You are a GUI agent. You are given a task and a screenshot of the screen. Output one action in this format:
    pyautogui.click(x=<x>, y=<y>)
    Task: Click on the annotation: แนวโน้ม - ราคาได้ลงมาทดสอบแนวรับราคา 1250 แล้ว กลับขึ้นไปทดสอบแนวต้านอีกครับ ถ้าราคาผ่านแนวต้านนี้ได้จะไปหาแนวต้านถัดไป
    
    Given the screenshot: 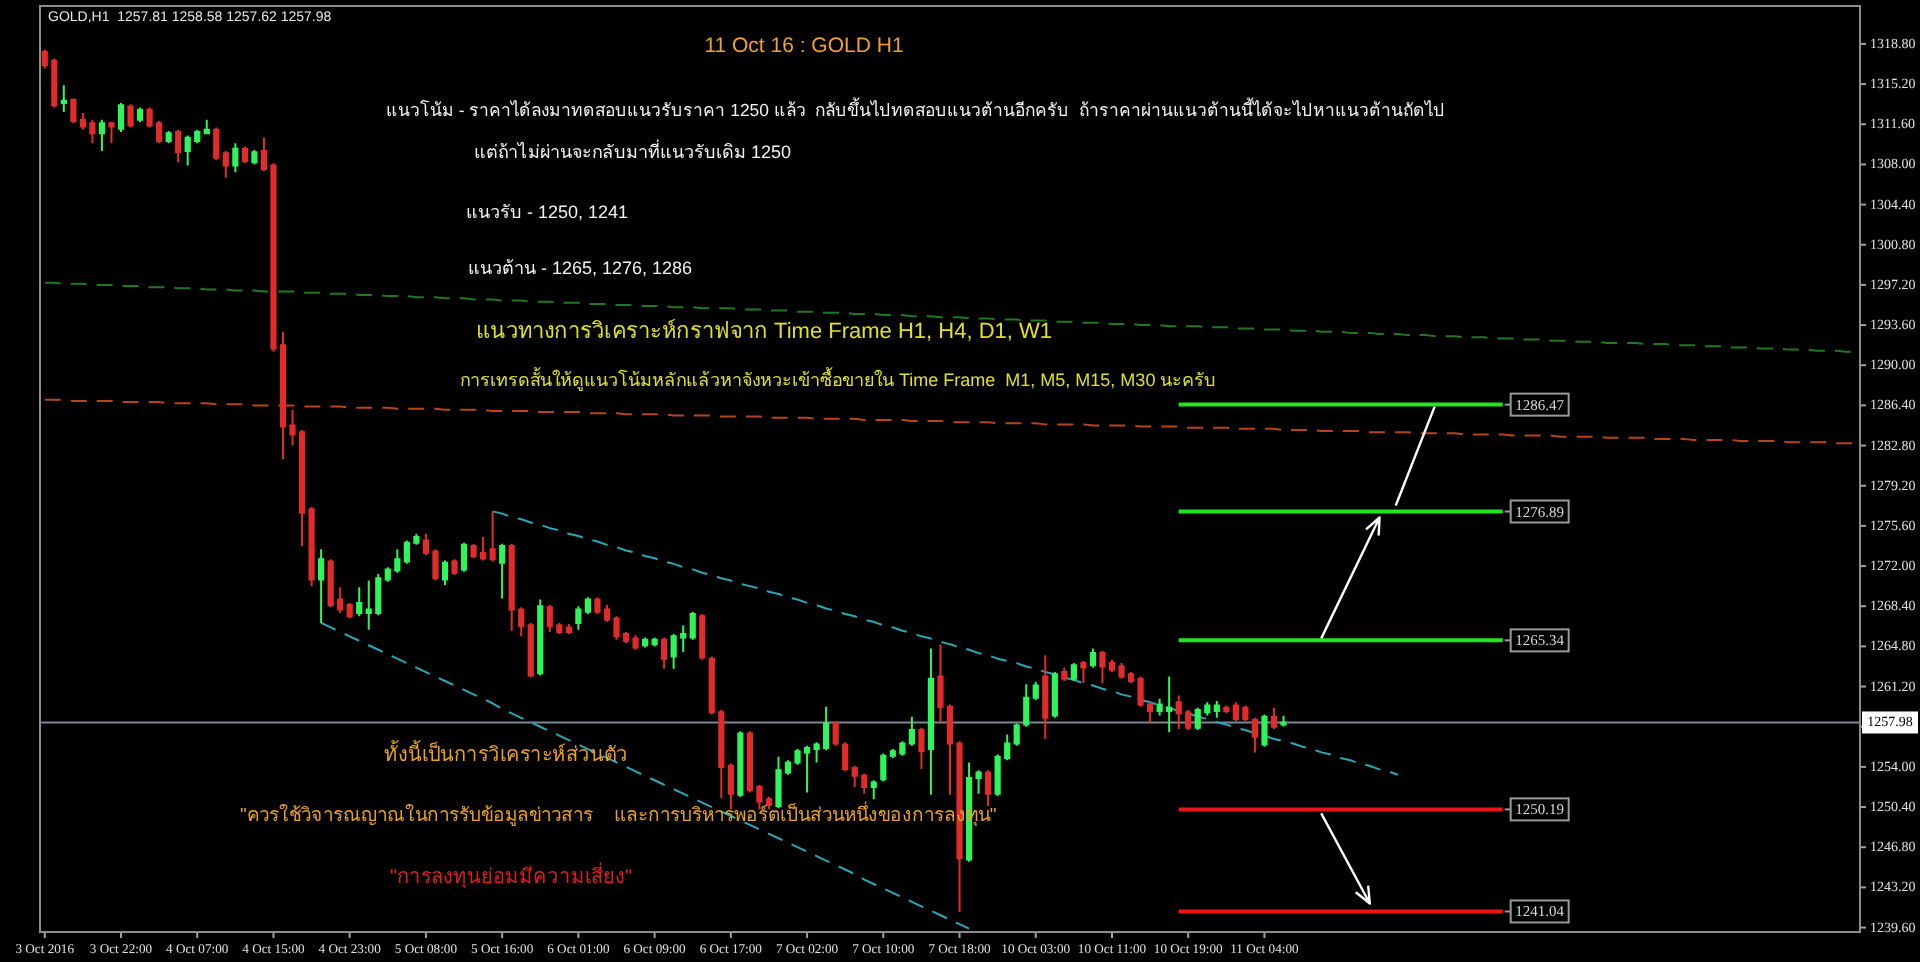 What is the action you would take?
    pyautogui.click(x=916, y=110)
    